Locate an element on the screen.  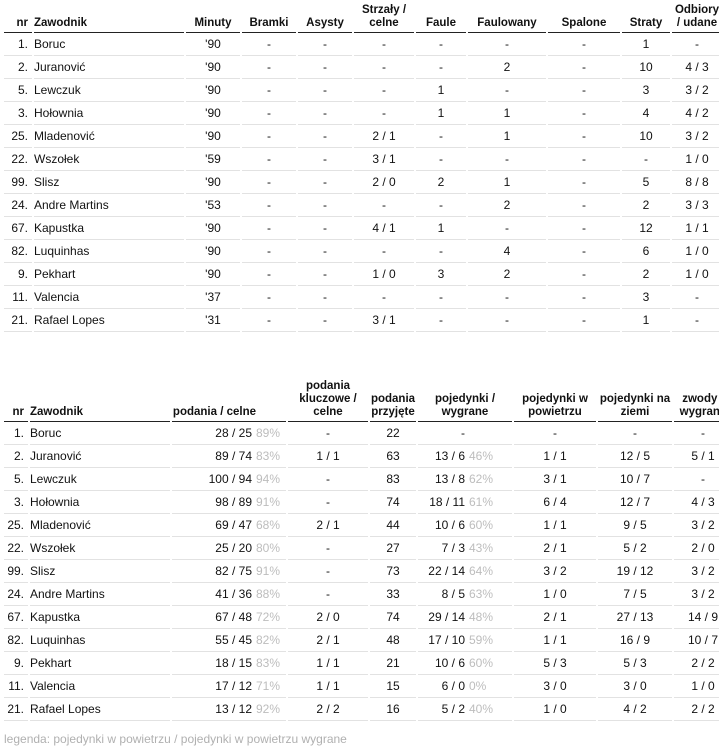
losses-cell: - is located at coordinates (646, 159).